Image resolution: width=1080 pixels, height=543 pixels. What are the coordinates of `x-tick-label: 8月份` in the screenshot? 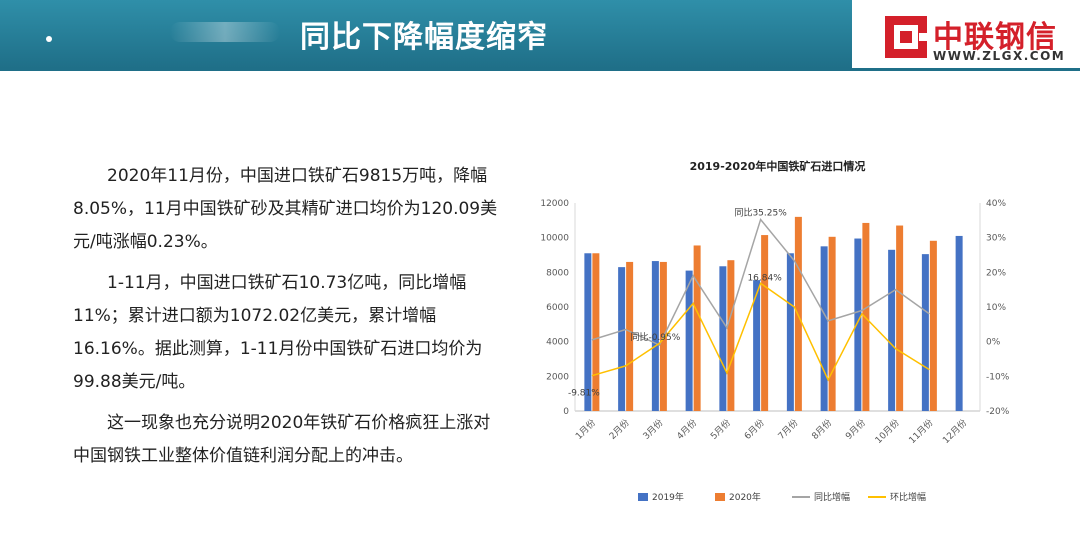 It's located at (821, 429).